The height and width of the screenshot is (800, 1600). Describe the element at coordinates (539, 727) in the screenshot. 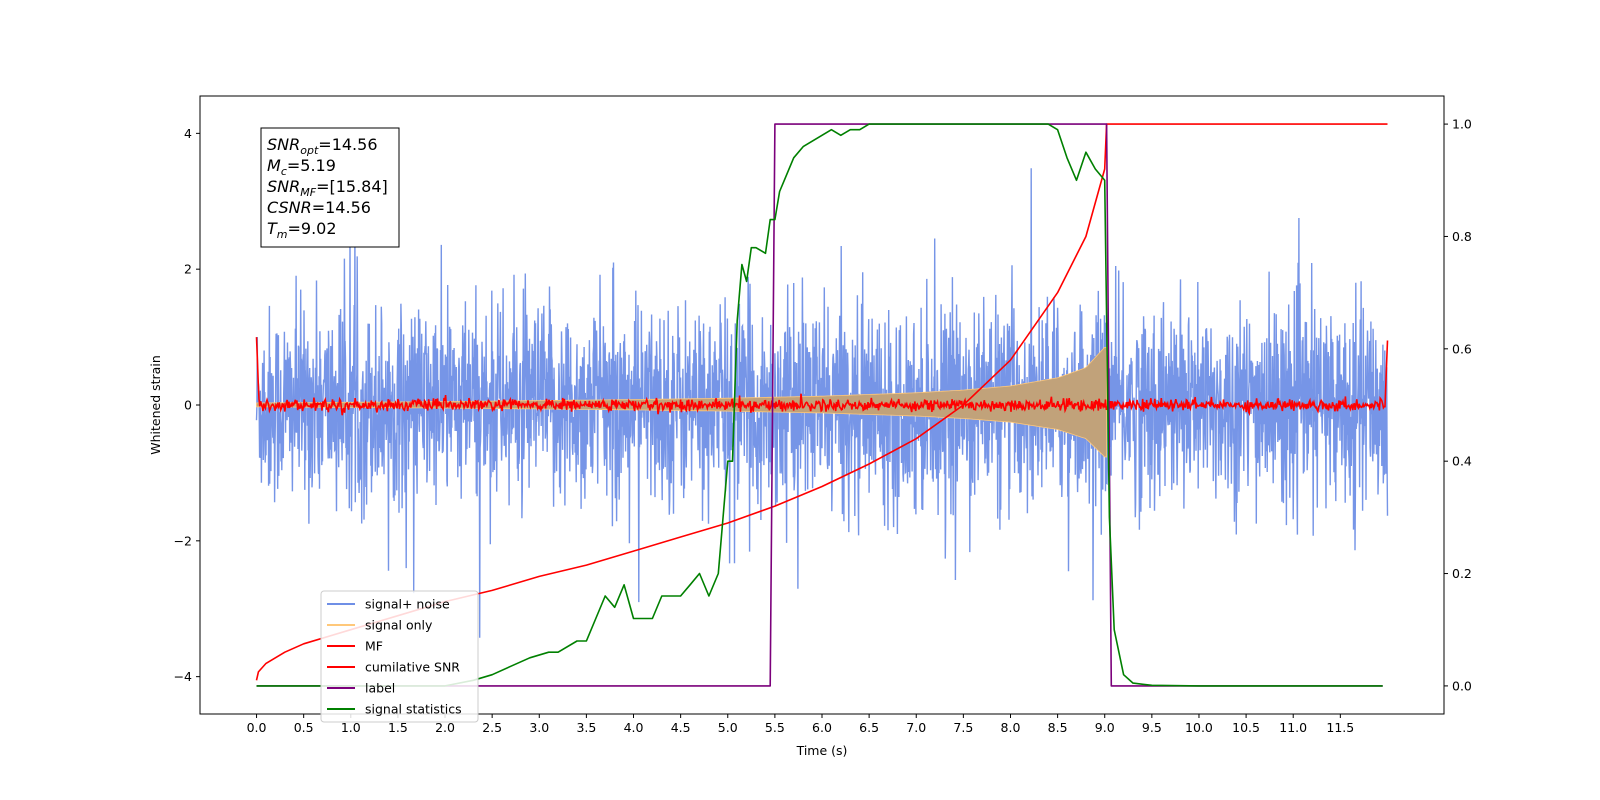

I see `x-tick-label: 3.0` at that location.